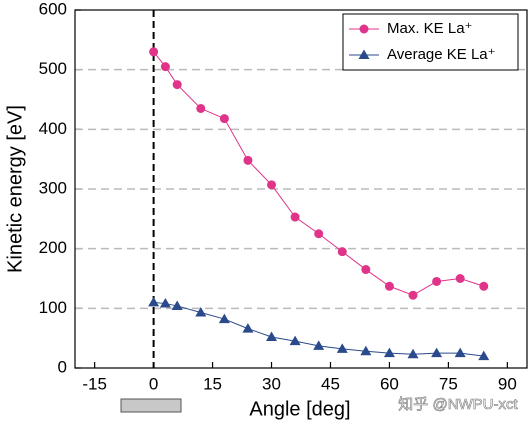 The height and width of the screenshot is (426, 530). What do you see at coordinates (441, 54) in the screenshot?
I see `legend-label: Average KE La⁺` at bounding box center [441, 54].